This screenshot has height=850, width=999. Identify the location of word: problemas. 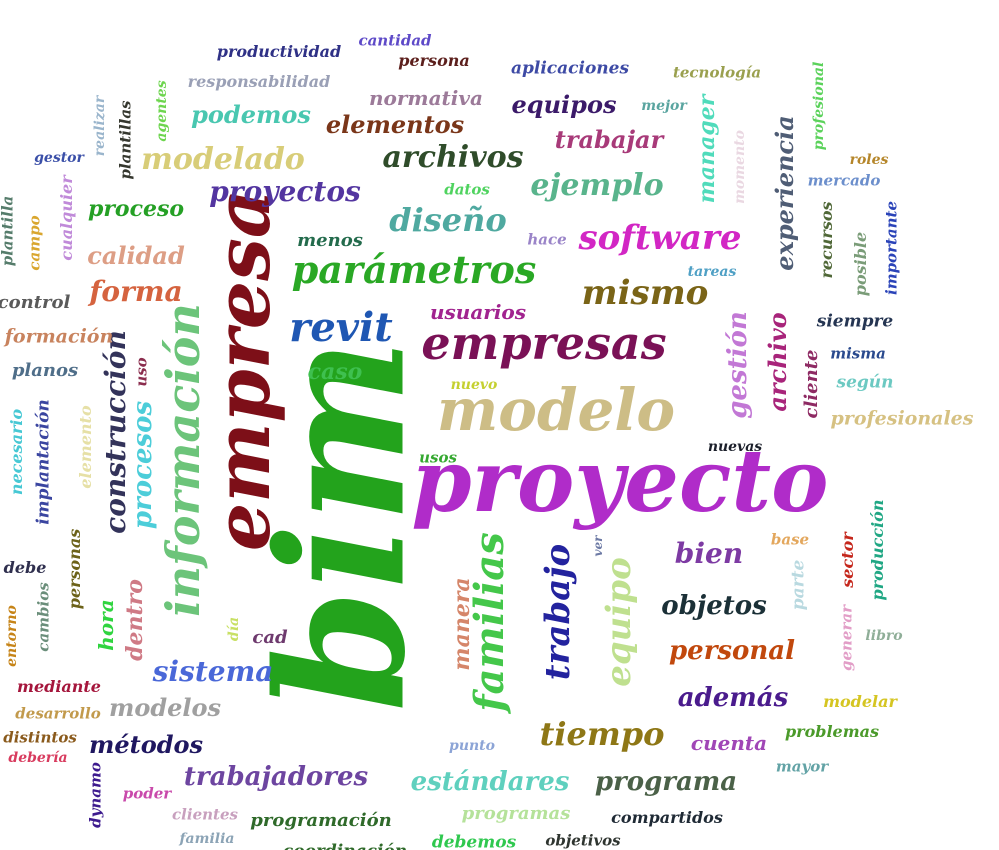
(832, 731).